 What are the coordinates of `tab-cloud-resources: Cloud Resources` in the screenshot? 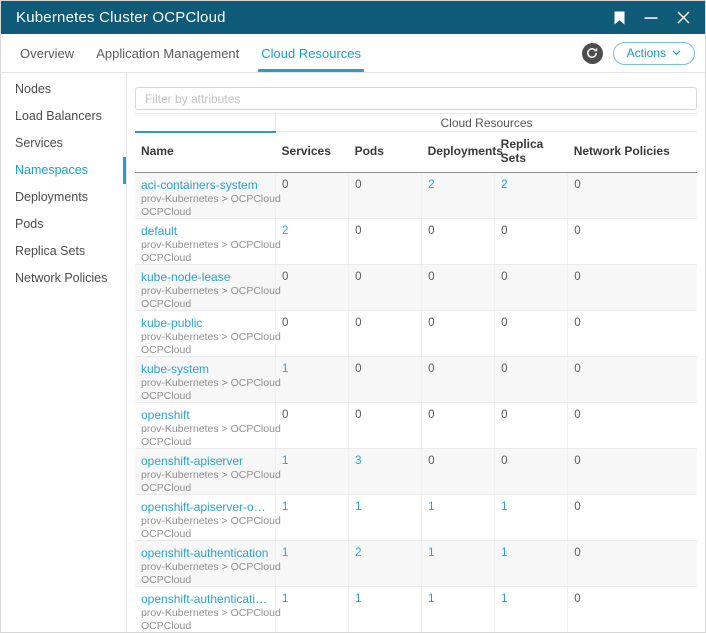 It's located at (311, 53).